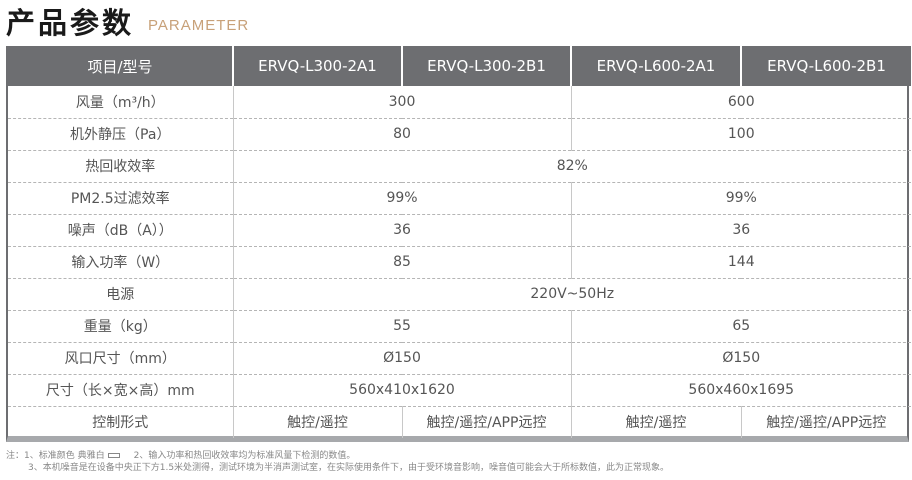  What do you see at coordinates (120, 293) in the screenshot?
I see `row-label: 电源` at bounding box center [120, 293].